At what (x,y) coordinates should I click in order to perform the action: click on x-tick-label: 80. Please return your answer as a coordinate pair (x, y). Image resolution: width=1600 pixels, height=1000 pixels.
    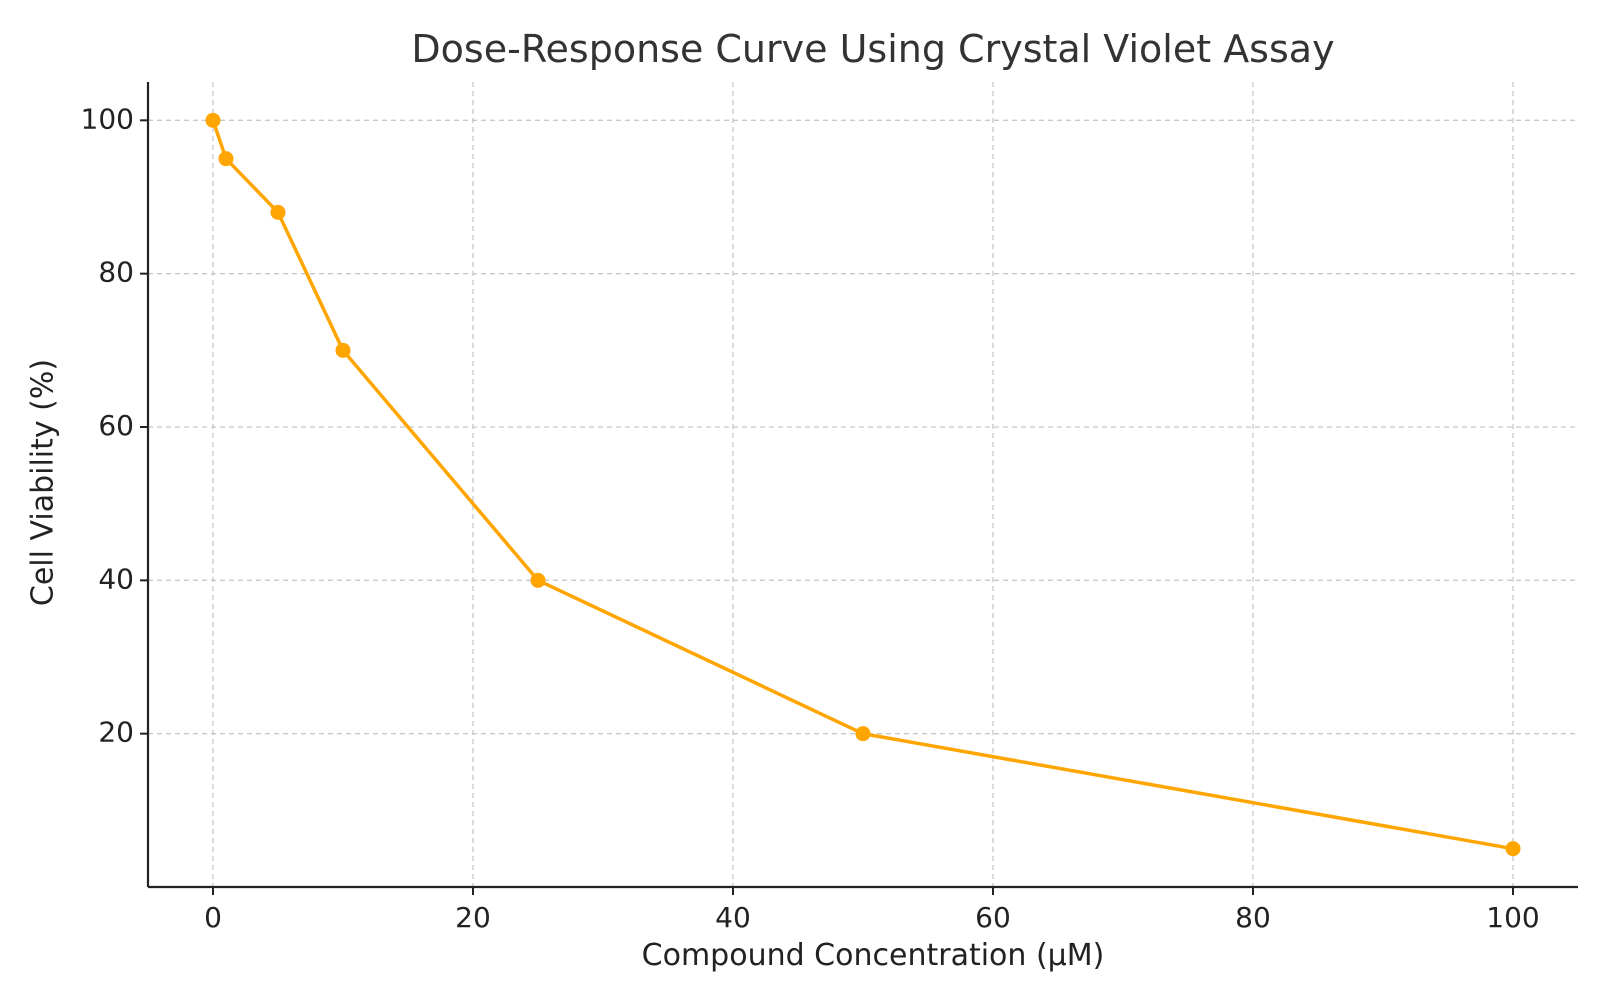
    Looking at the image, I should click on (1253, 917).